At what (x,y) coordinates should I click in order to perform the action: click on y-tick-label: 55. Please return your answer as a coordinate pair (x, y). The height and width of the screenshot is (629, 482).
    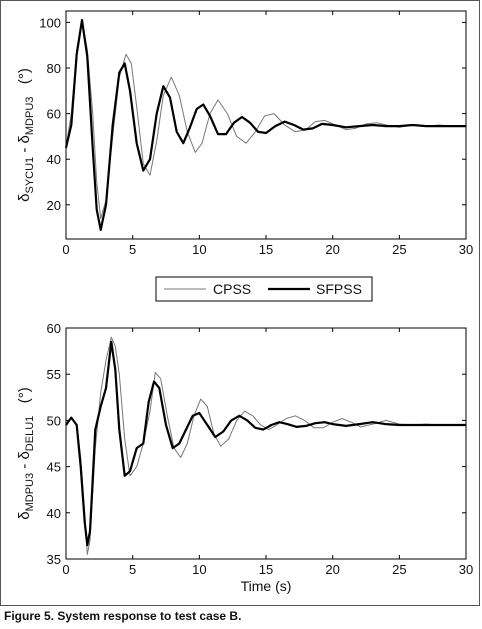
    Looking at the image, I should click on (54, 374).